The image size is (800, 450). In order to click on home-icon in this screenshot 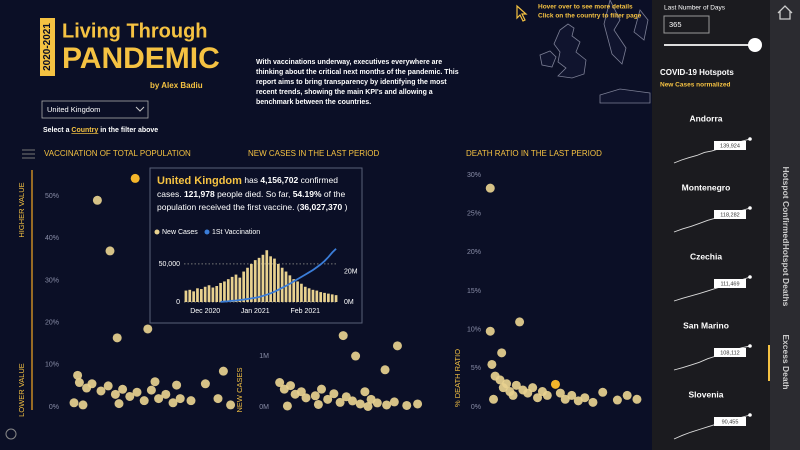, I will do `click(785, 12)`.